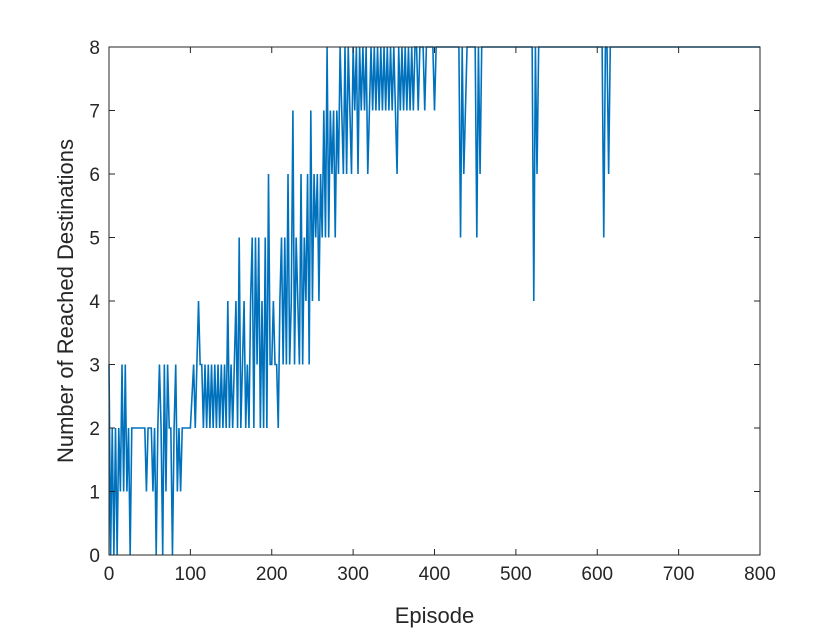 This screenshot has width=840, height=630. I want to click on x-tick-label: 200, so click(272, 574).